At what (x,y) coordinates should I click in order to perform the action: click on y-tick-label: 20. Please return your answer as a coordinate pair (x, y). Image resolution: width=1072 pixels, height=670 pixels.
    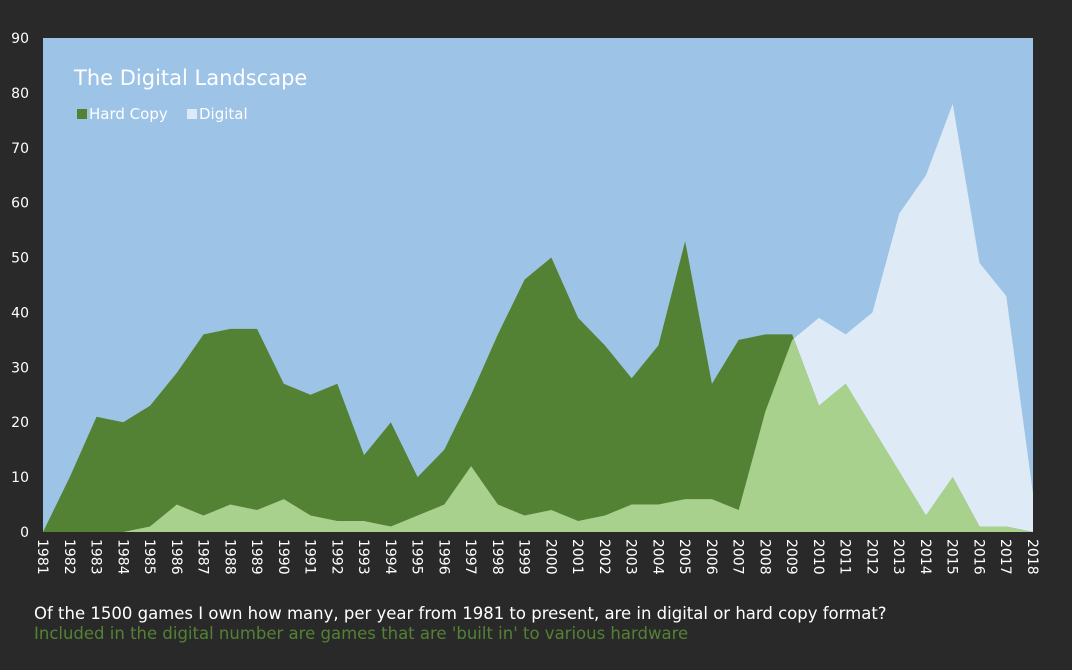
    Looking at the image, I should click on (20, 423).